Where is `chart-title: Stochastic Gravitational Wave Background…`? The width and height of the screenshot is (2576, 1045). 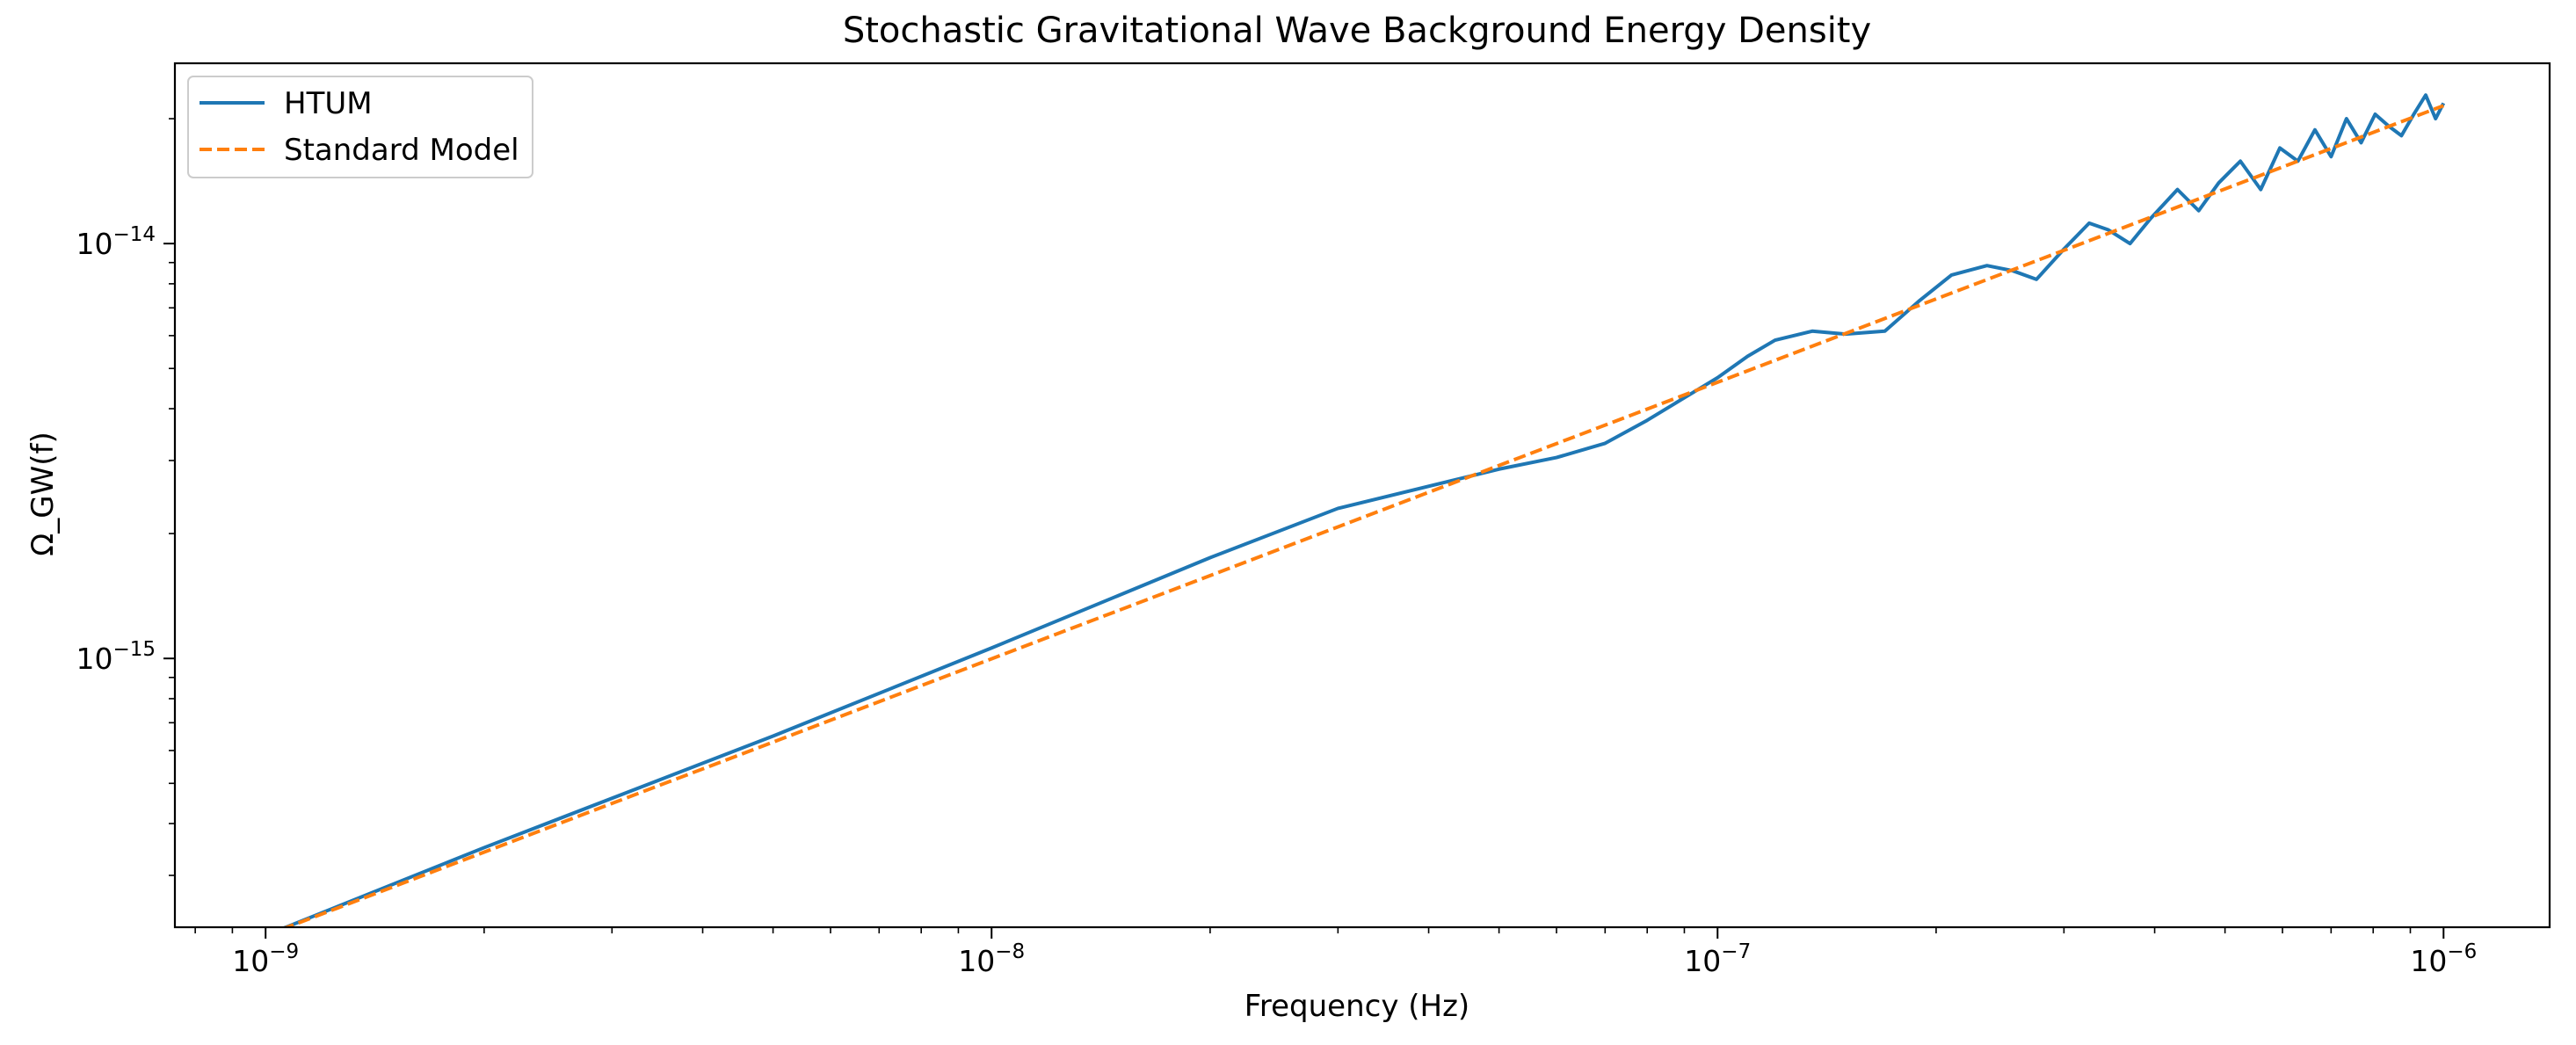
chart-title: Stochastic Gravitational Wave Background… is located at coordinates (1357, 31).